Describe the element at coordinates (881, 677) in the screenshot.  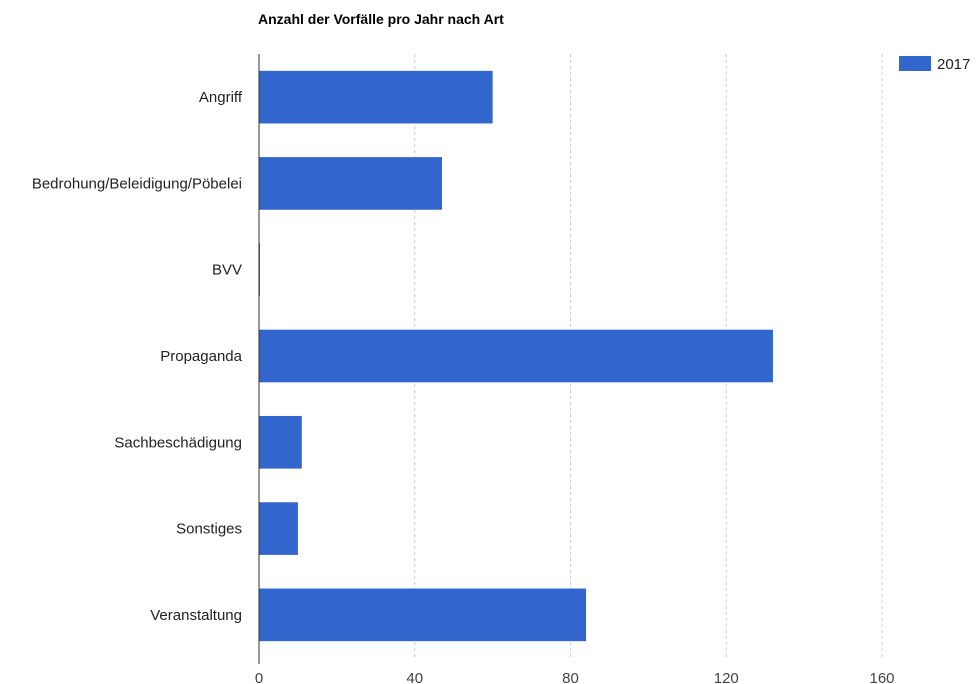
I see `x-tick-label: 160` at that location.